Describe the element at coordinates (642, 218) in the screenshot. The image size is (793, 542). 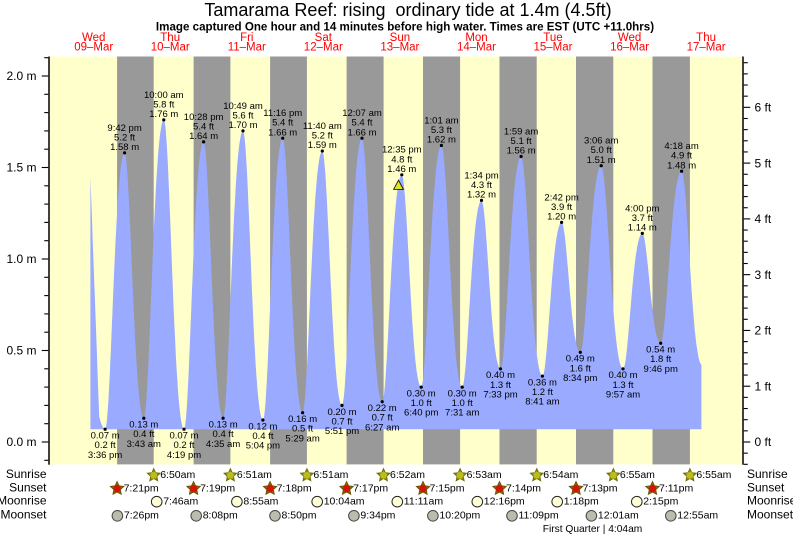
I see `svg-text: 3.7 ft` at that location.